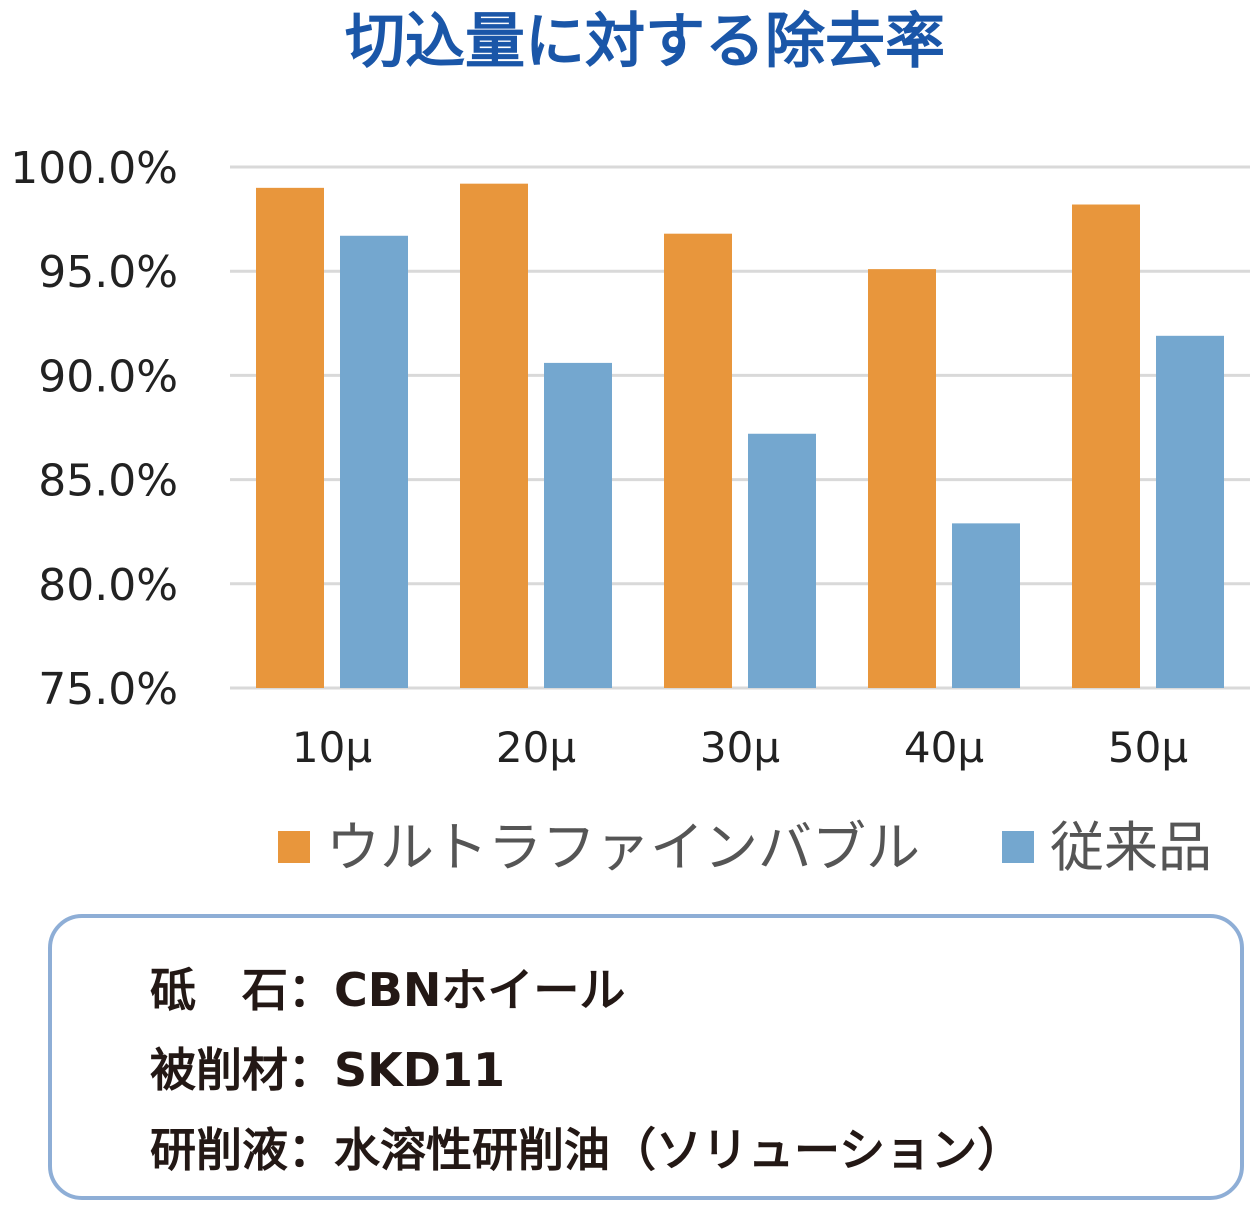 This screenshot has width=1252, height=1206. I want to click on x-axis-ticks: 10μ 20μ 30μ 40μ 50μ, so click(740, 747).